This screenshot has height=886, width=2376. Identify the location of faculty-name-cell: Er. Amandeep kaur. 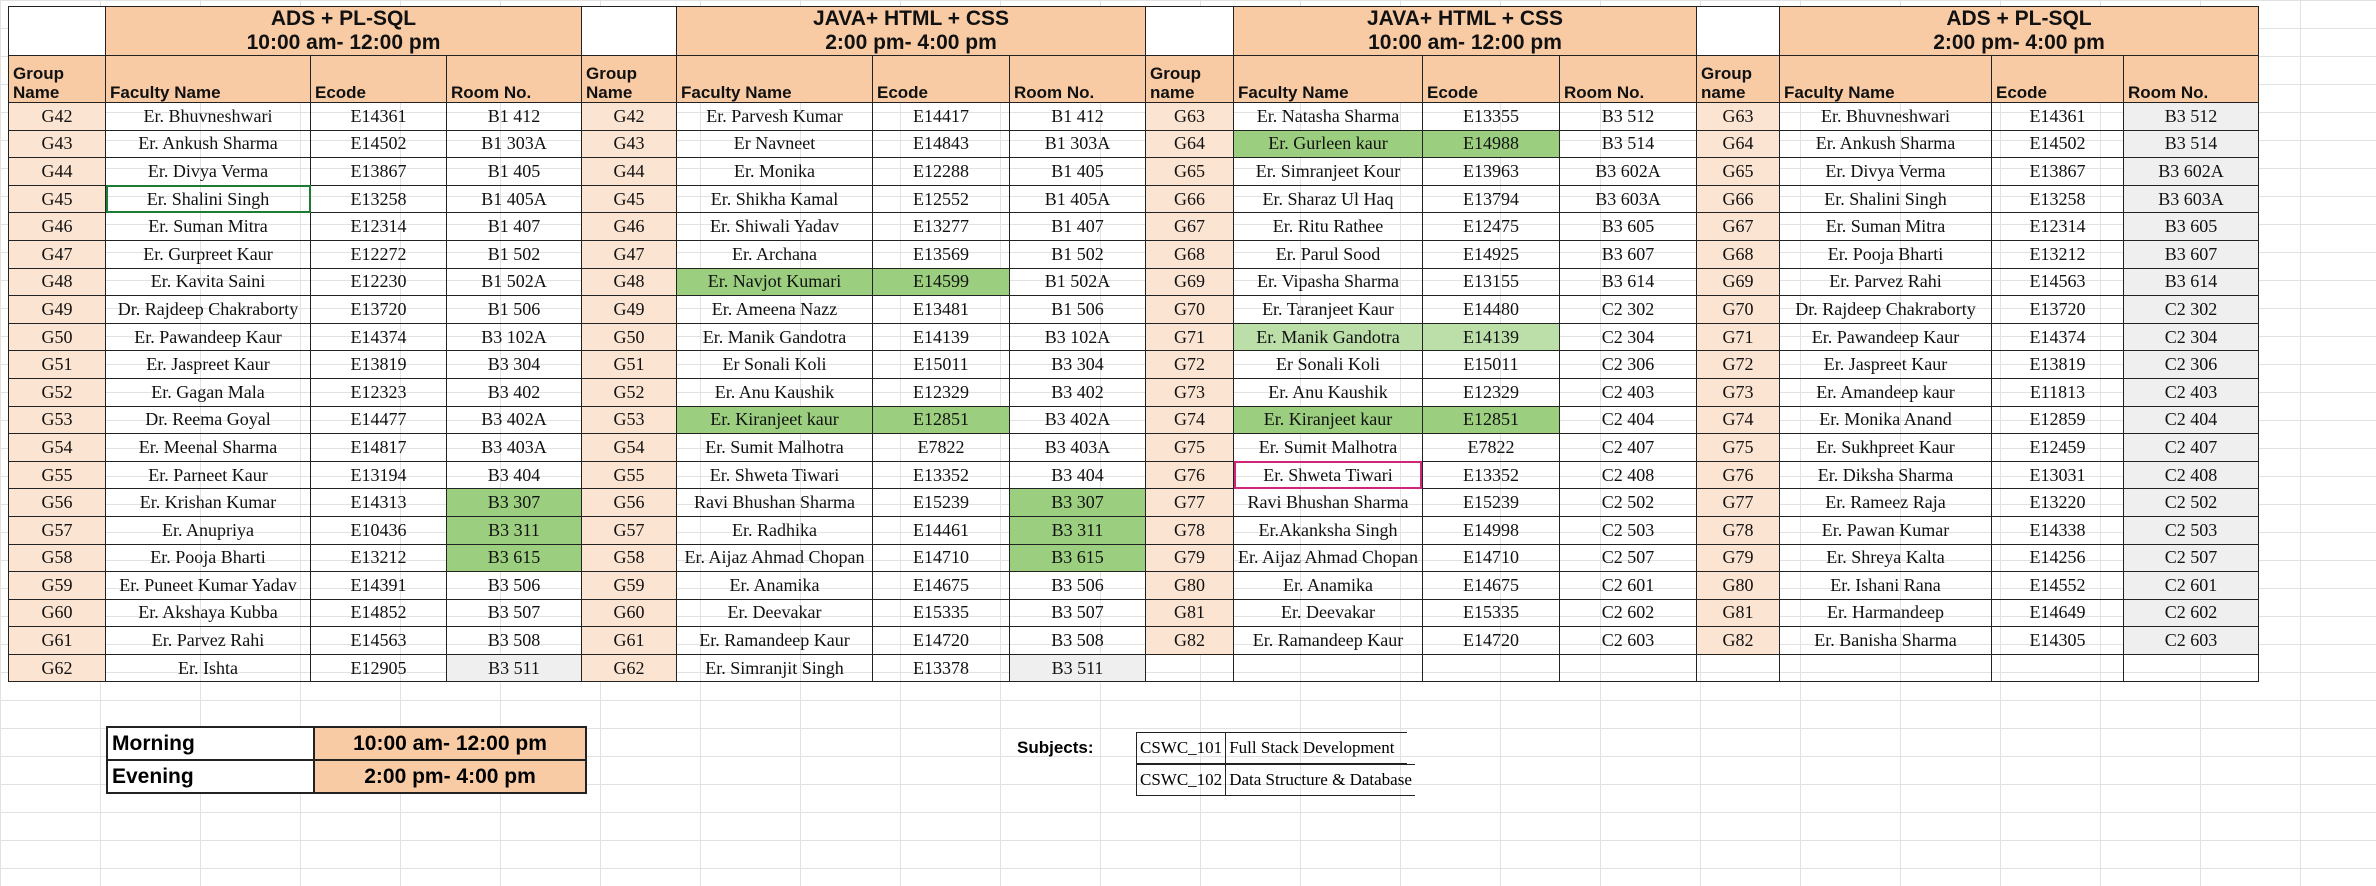
(1885, 392).